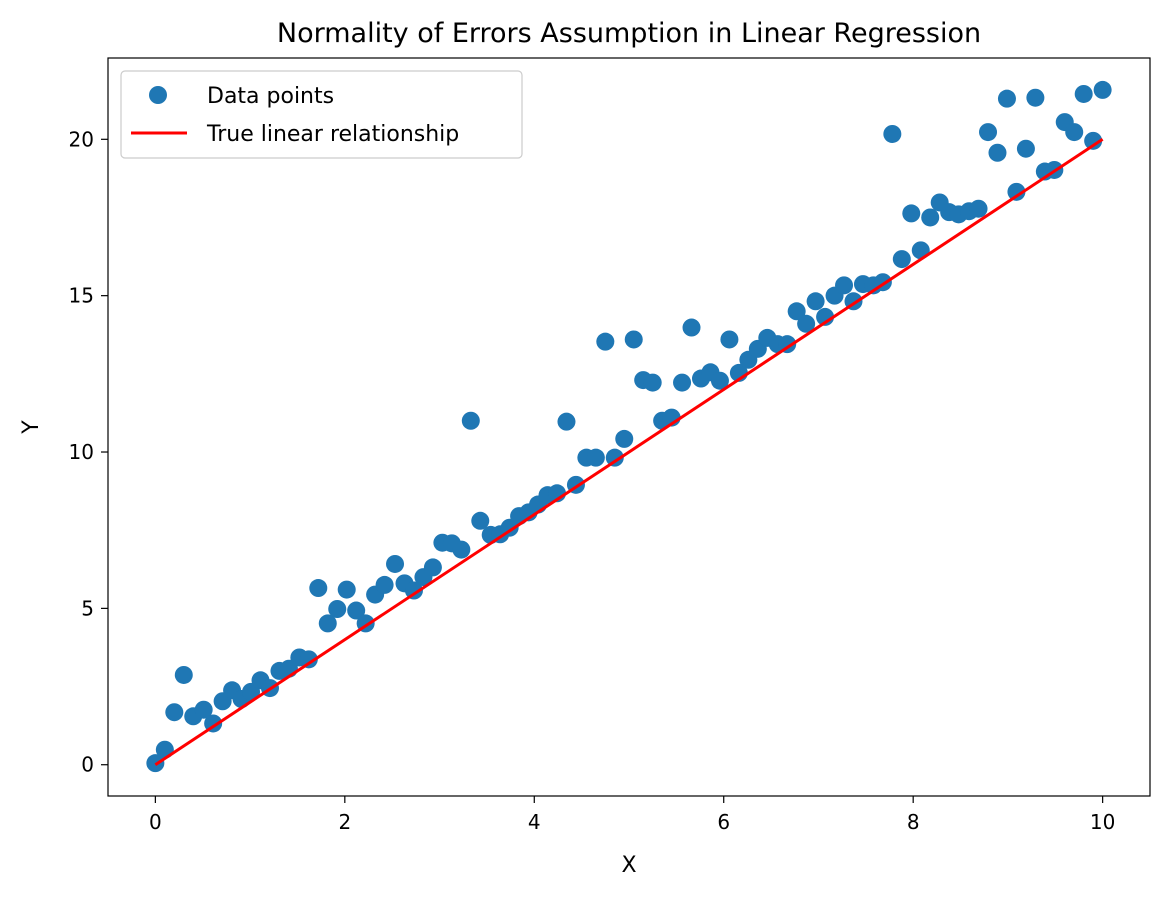  I want to click on legend-box, so click(321, 114).